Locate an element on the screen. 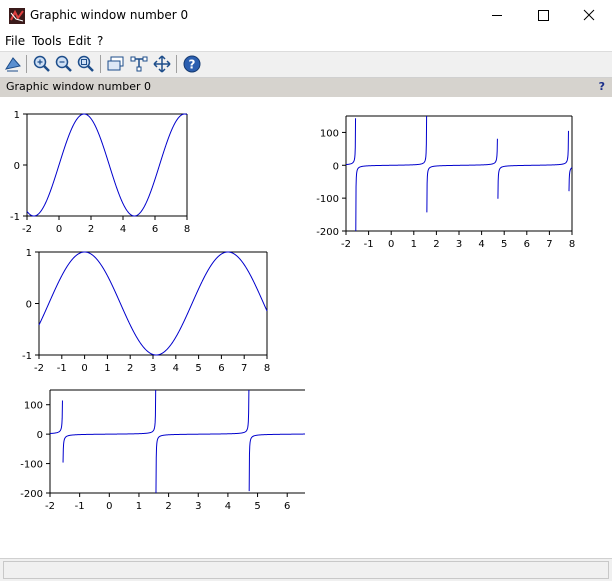 This screenshot has width=612, height=581. minimize-button is located at coordinates (497, 15).